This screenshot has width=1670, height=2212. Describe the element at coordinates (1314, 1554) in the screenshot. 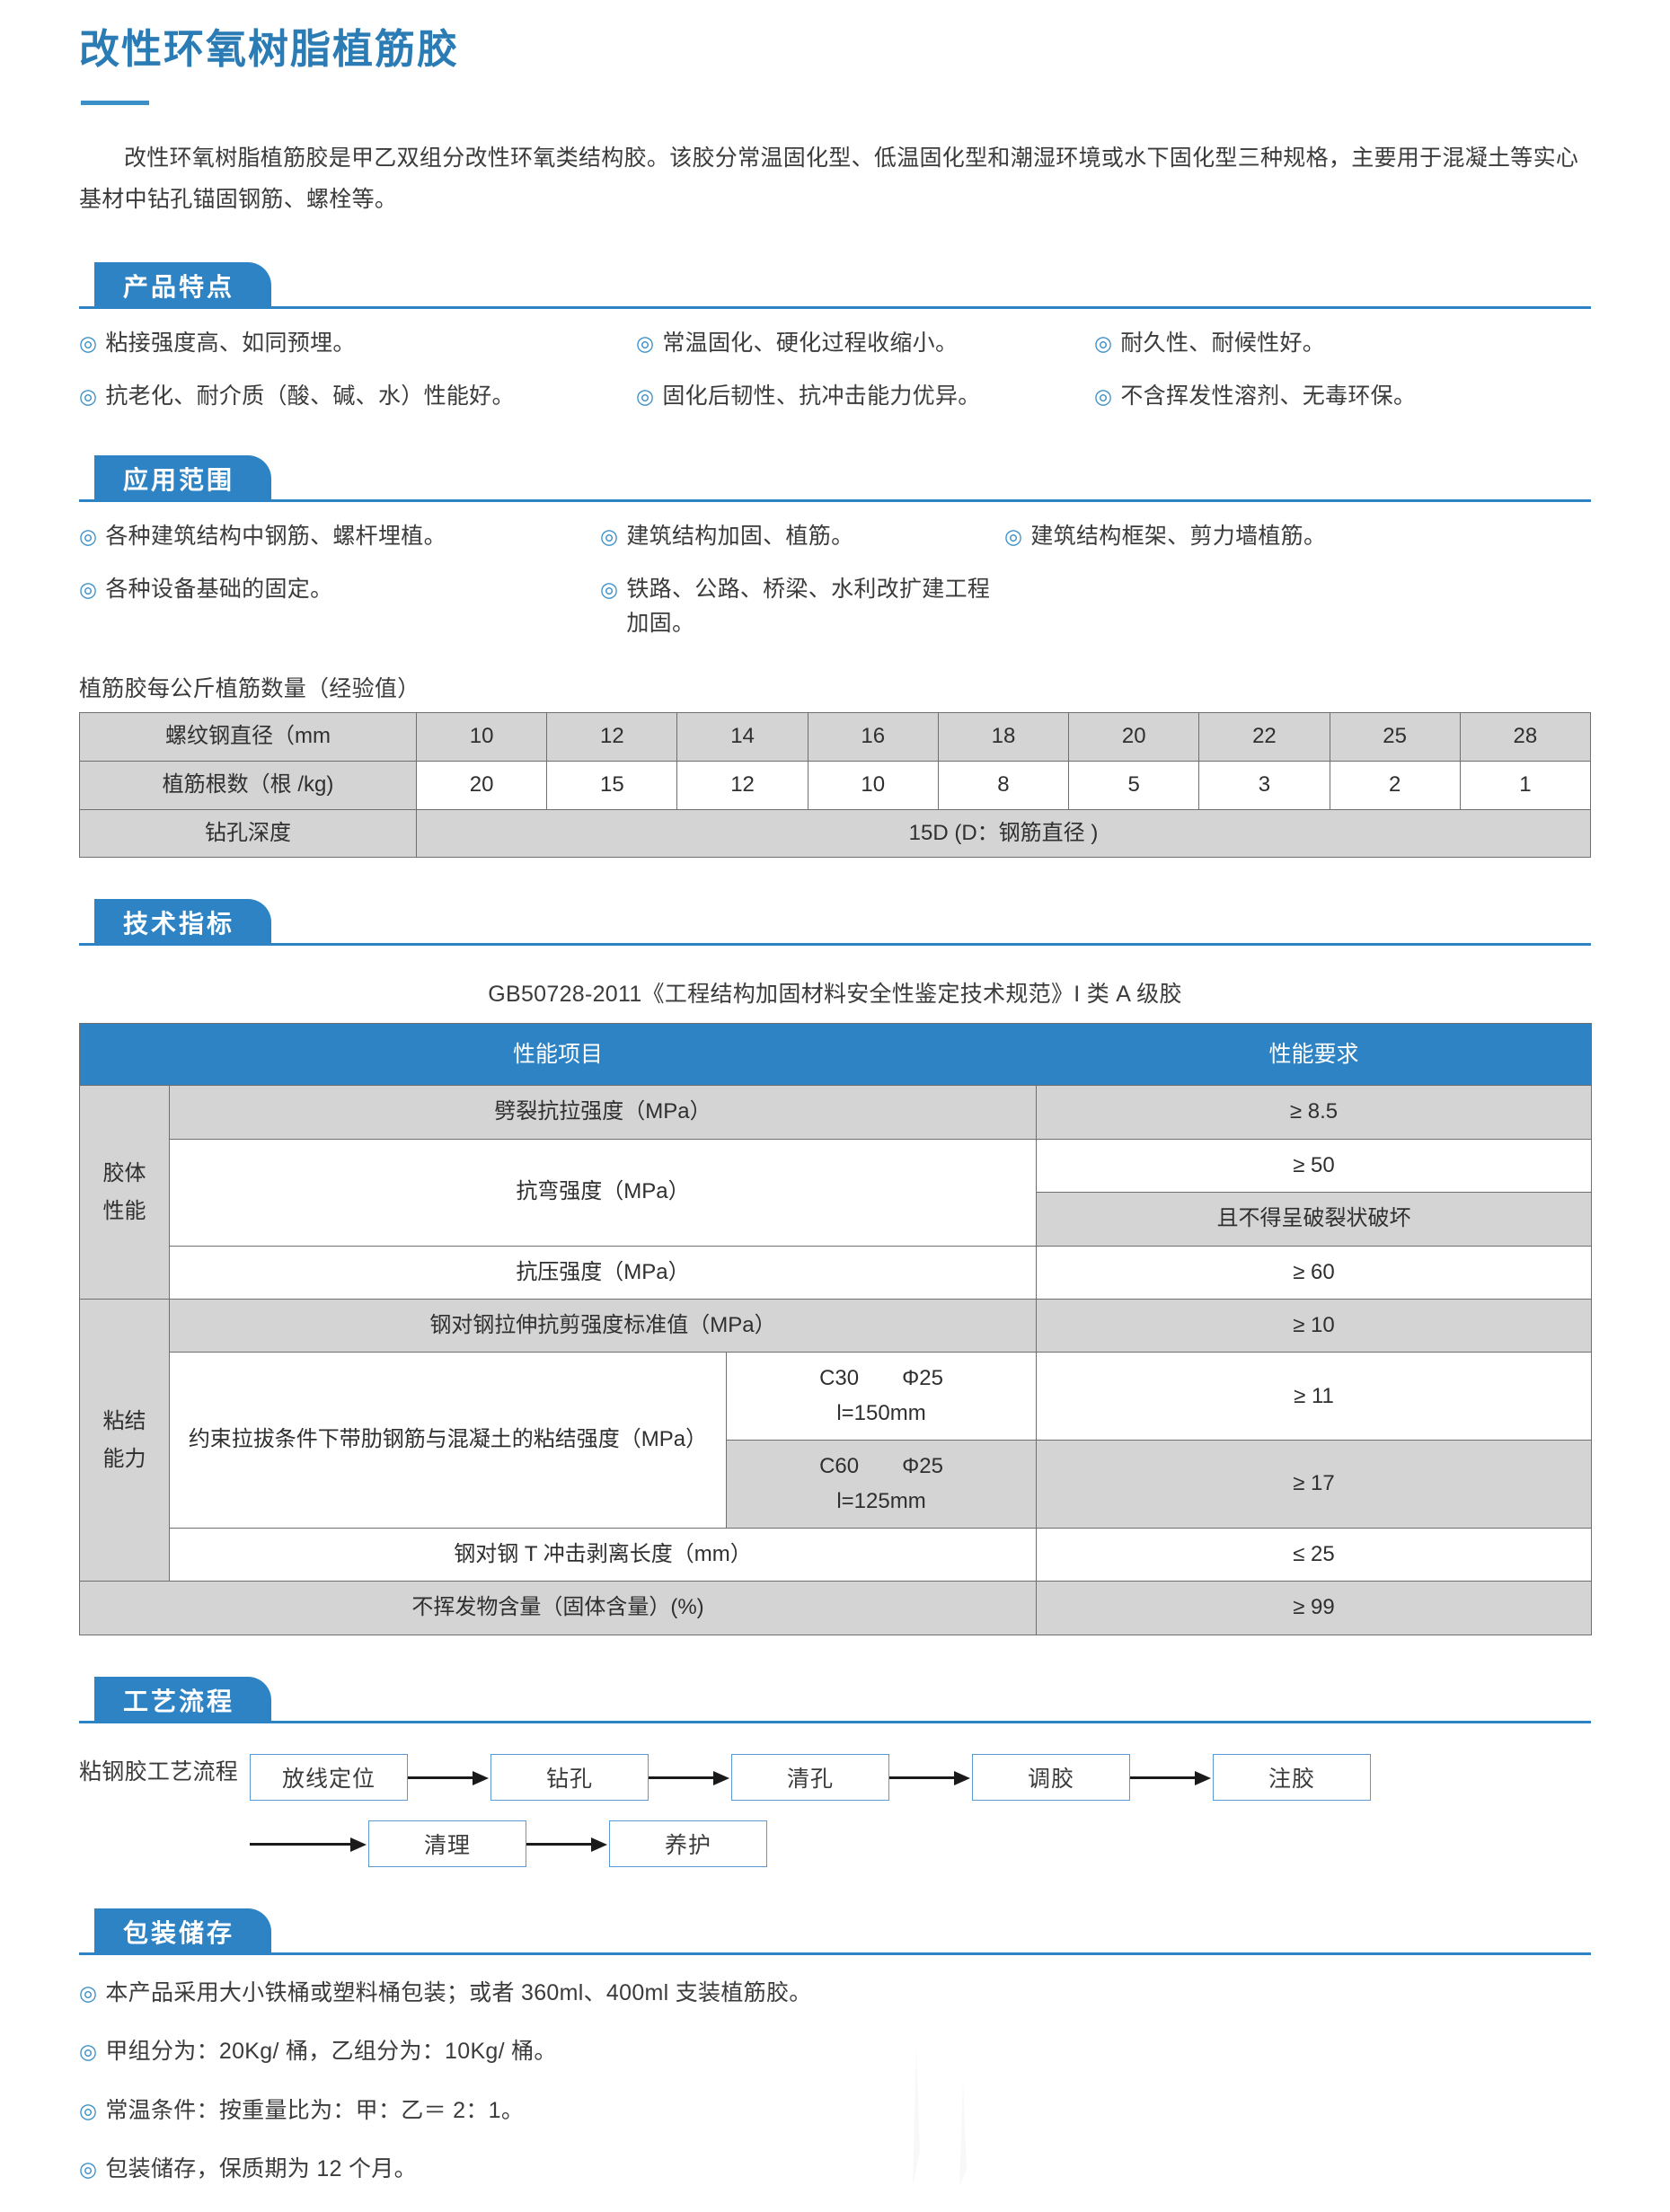

I see `spec-value: ≤ 25` at that location.